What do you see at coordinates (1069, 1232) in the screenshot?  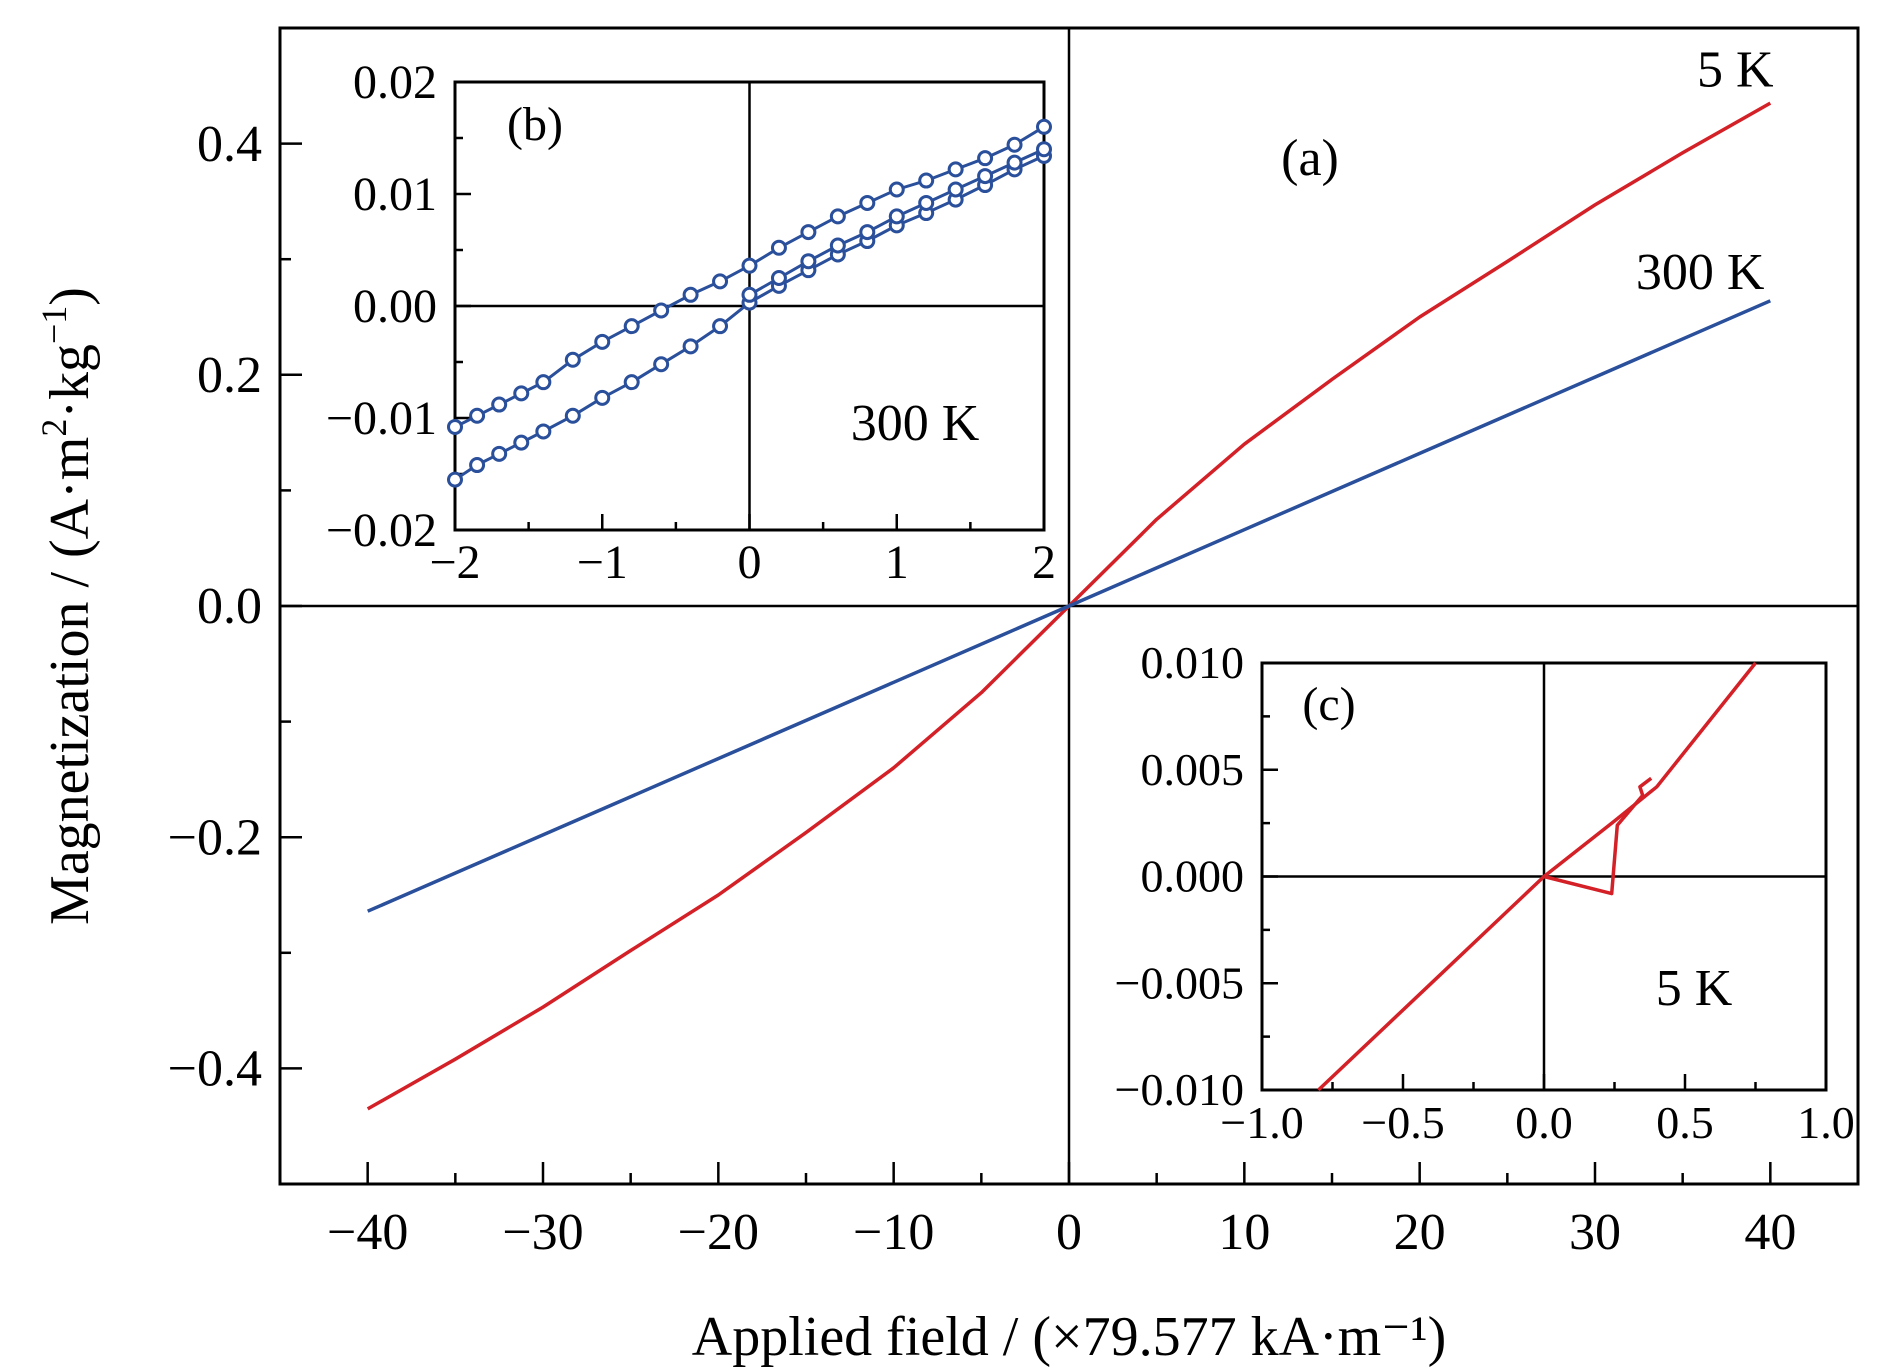 I see `x-tick-label: 0` at bounding box center [1069, 1232].